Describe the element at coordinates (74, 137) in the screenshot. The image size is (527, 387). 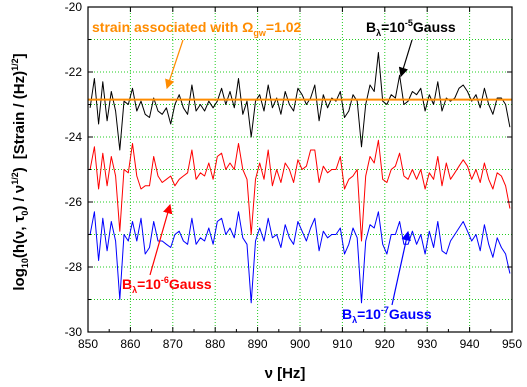
I see `y-tick-label: -24` at that location.